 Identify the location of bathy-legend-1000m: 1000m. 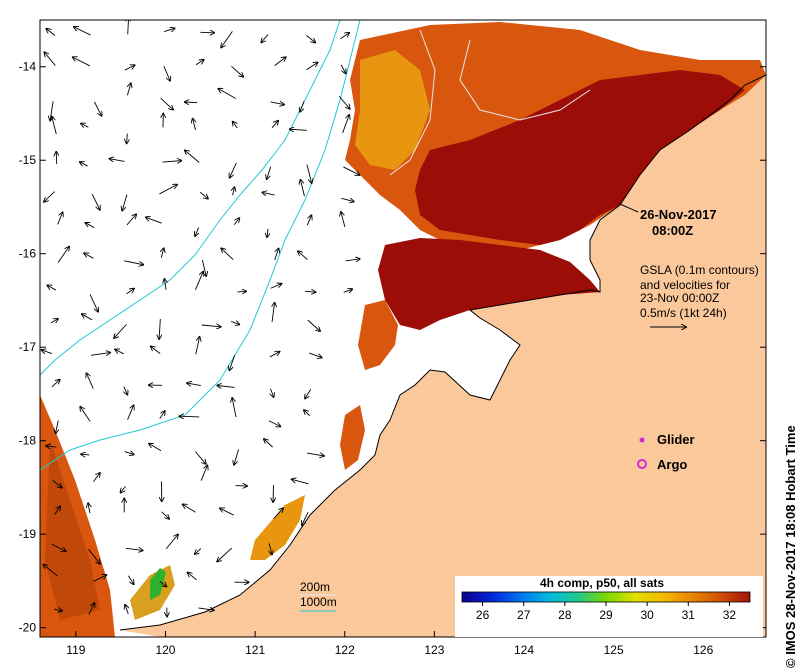
(318, 602).